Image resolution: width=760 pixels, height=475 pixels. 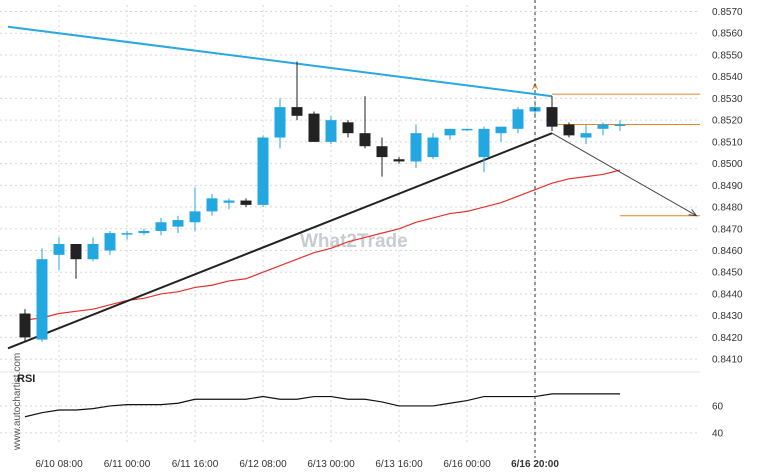 I want to click on rsi-line, so click(x=322, y=405).